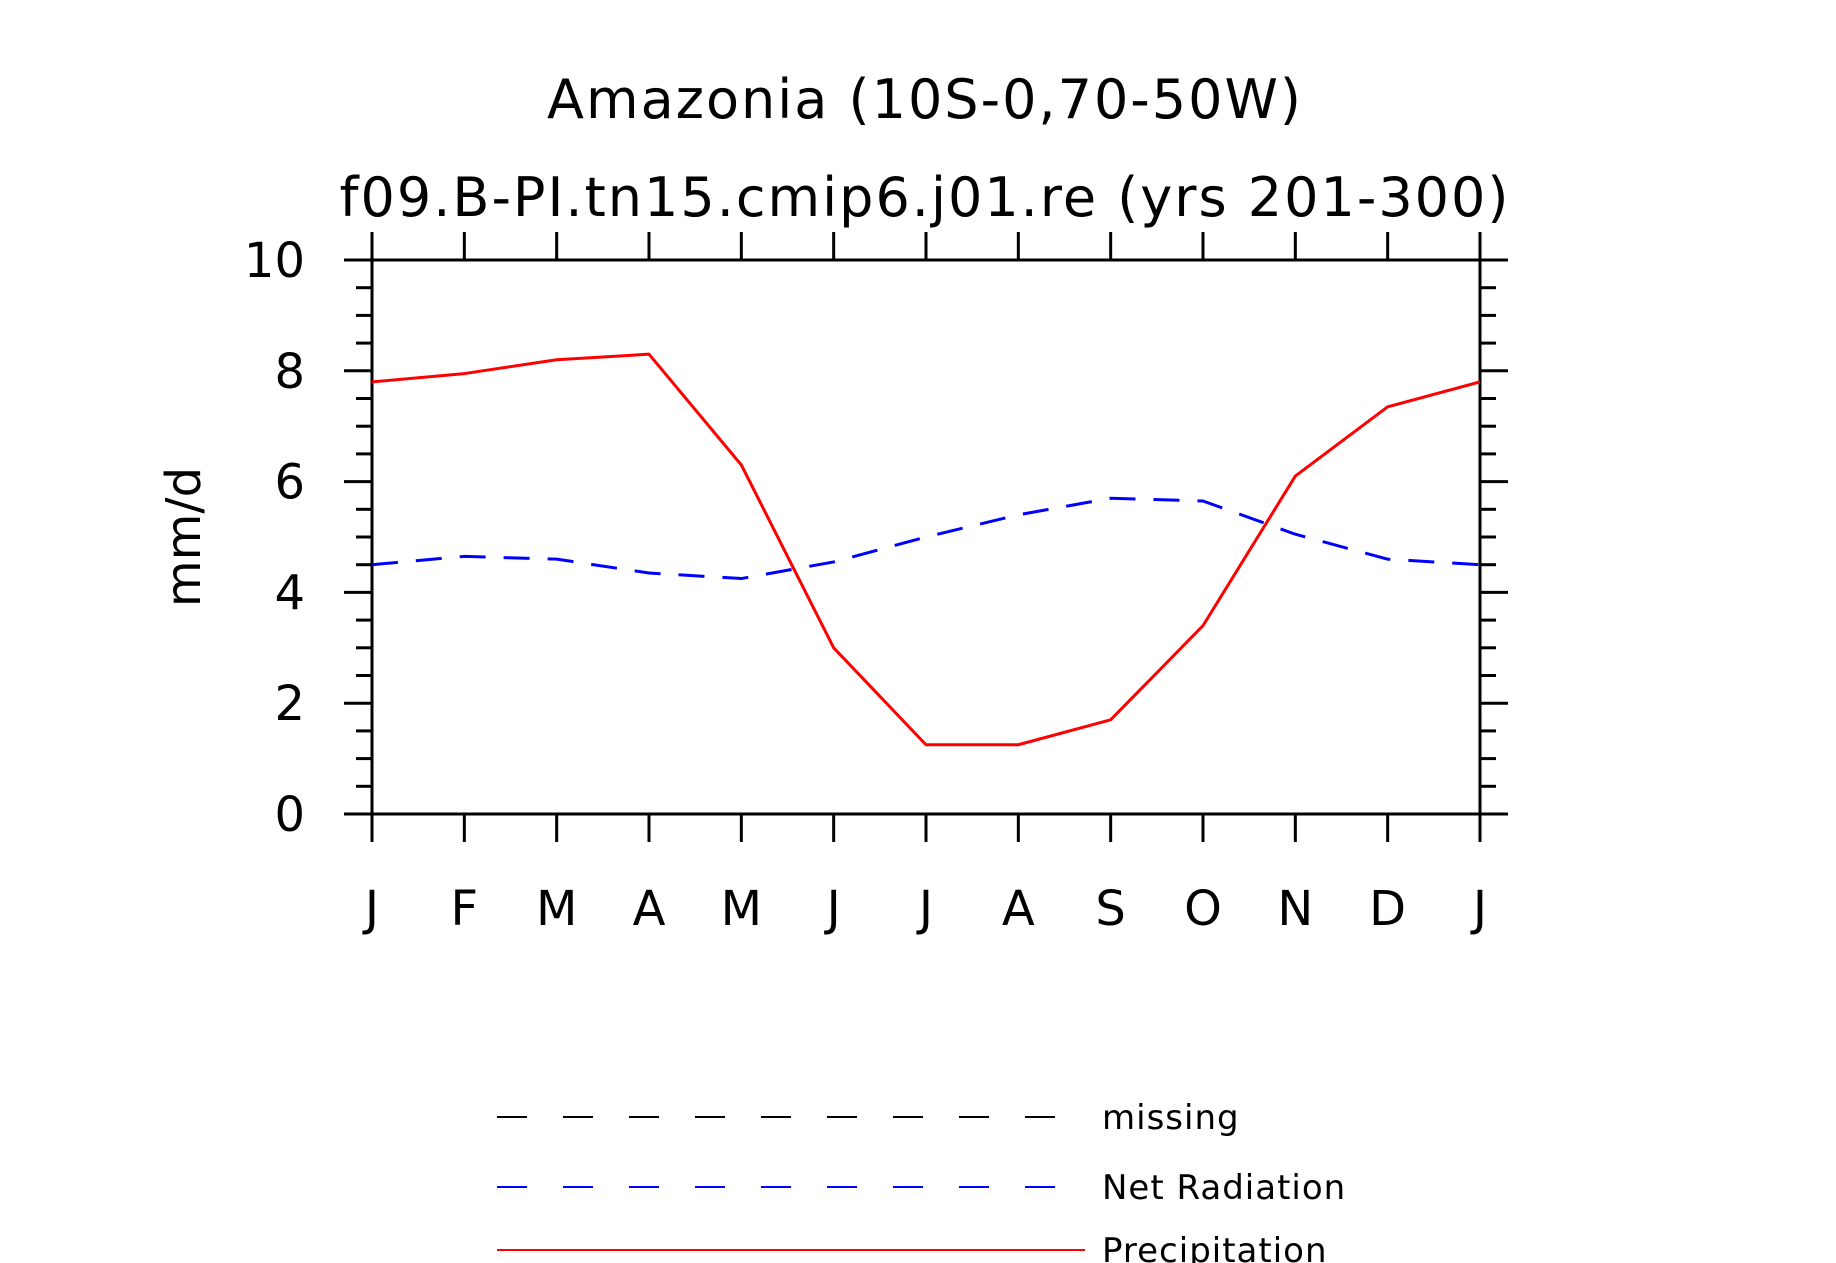 This screenshot has height=1263, width=1836. Describe the element at coordinates (274, 261) in the screenshot. I see `y-tick-label: 10` at that location.